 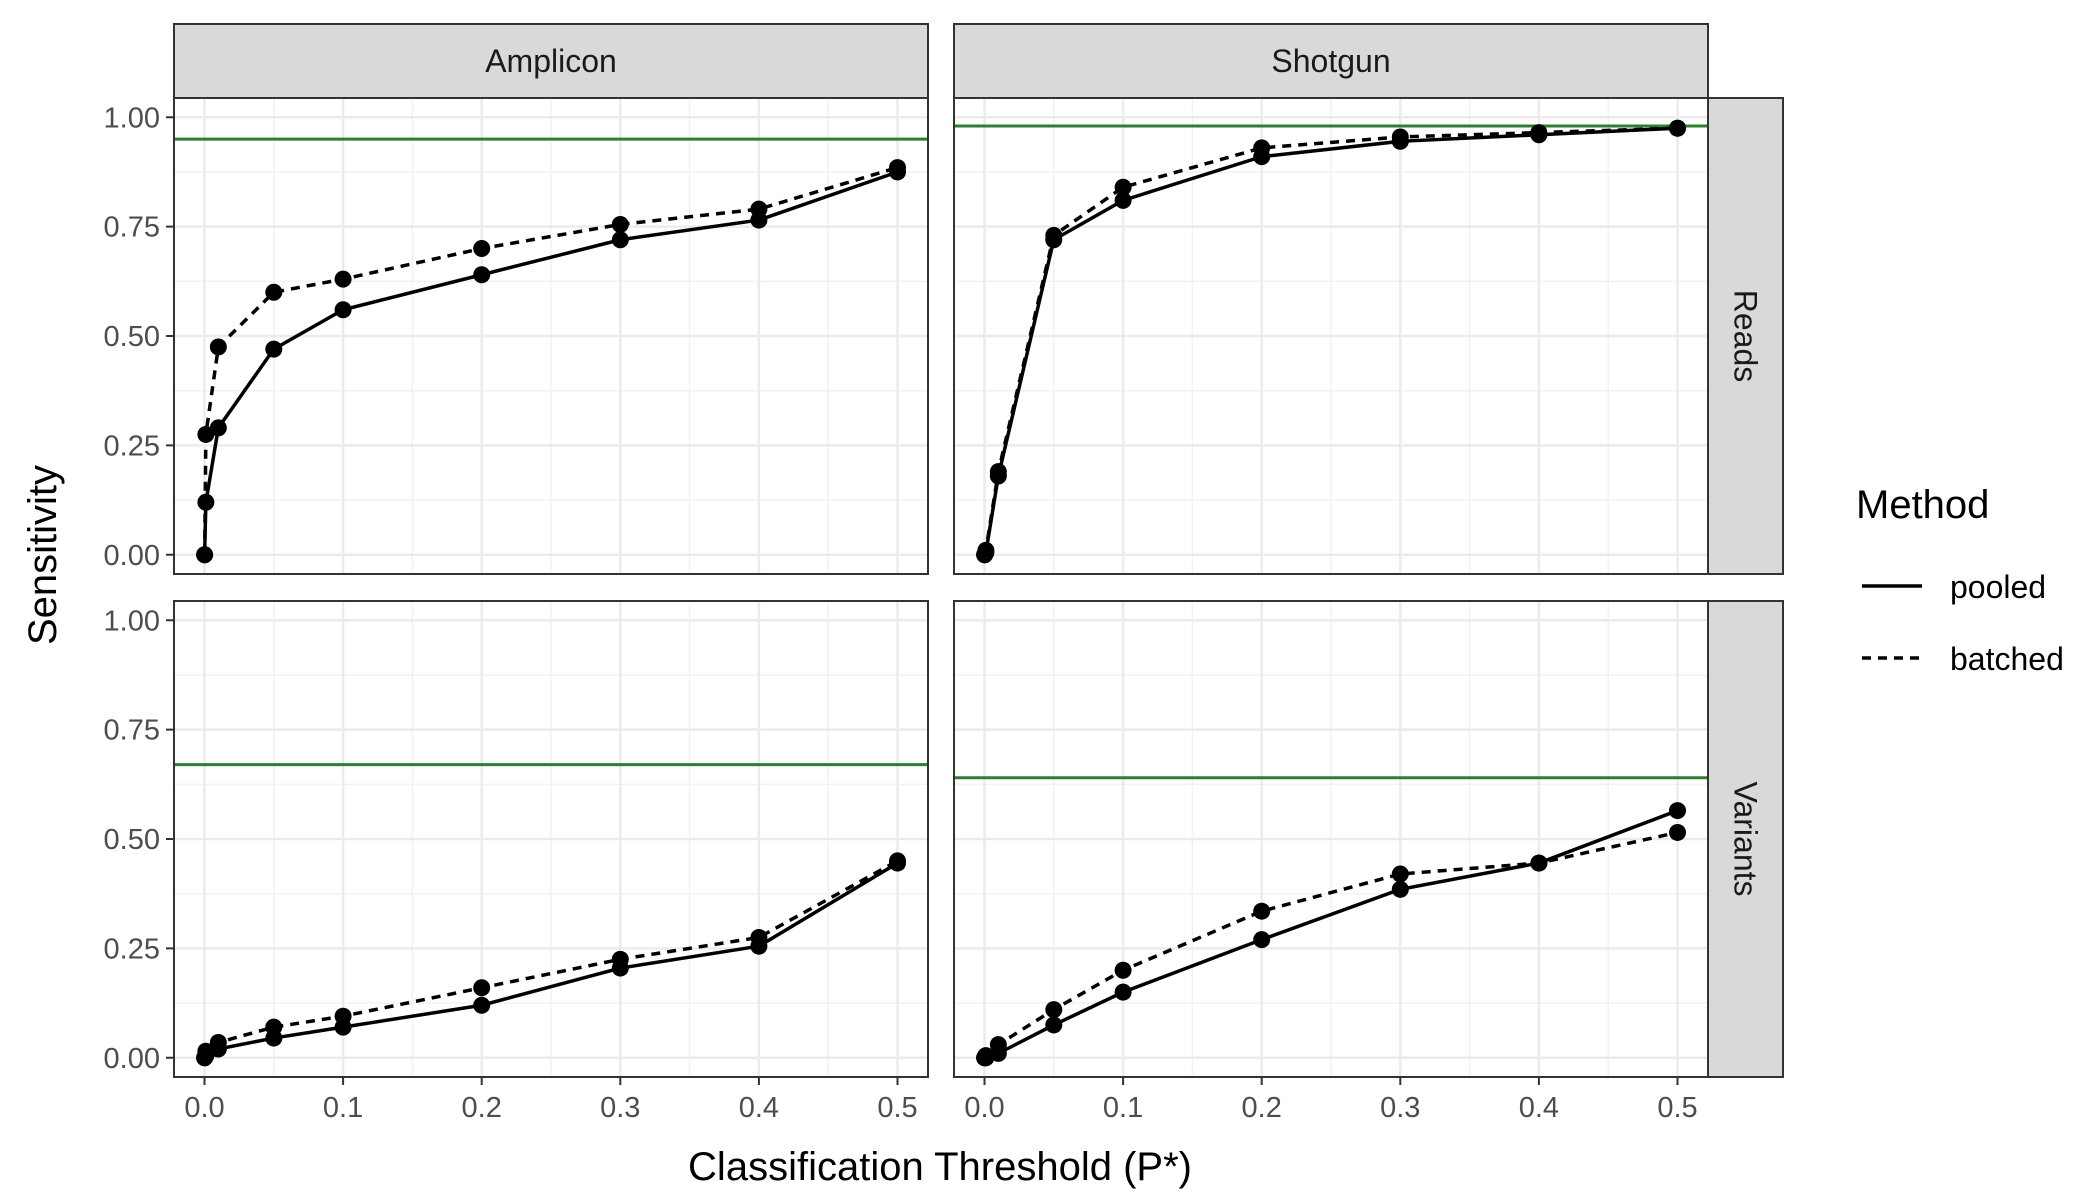 I want to click on y-axis-title: Sensitivity, so click(x=43, y=555).